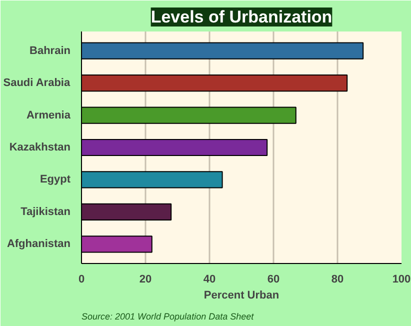 This screenshot has height=326, width=411. What do you see at coordinates (45, 212) in the screenshot?
I see `y-tick-label: Tajikistan` at bounding box center [45, 212].